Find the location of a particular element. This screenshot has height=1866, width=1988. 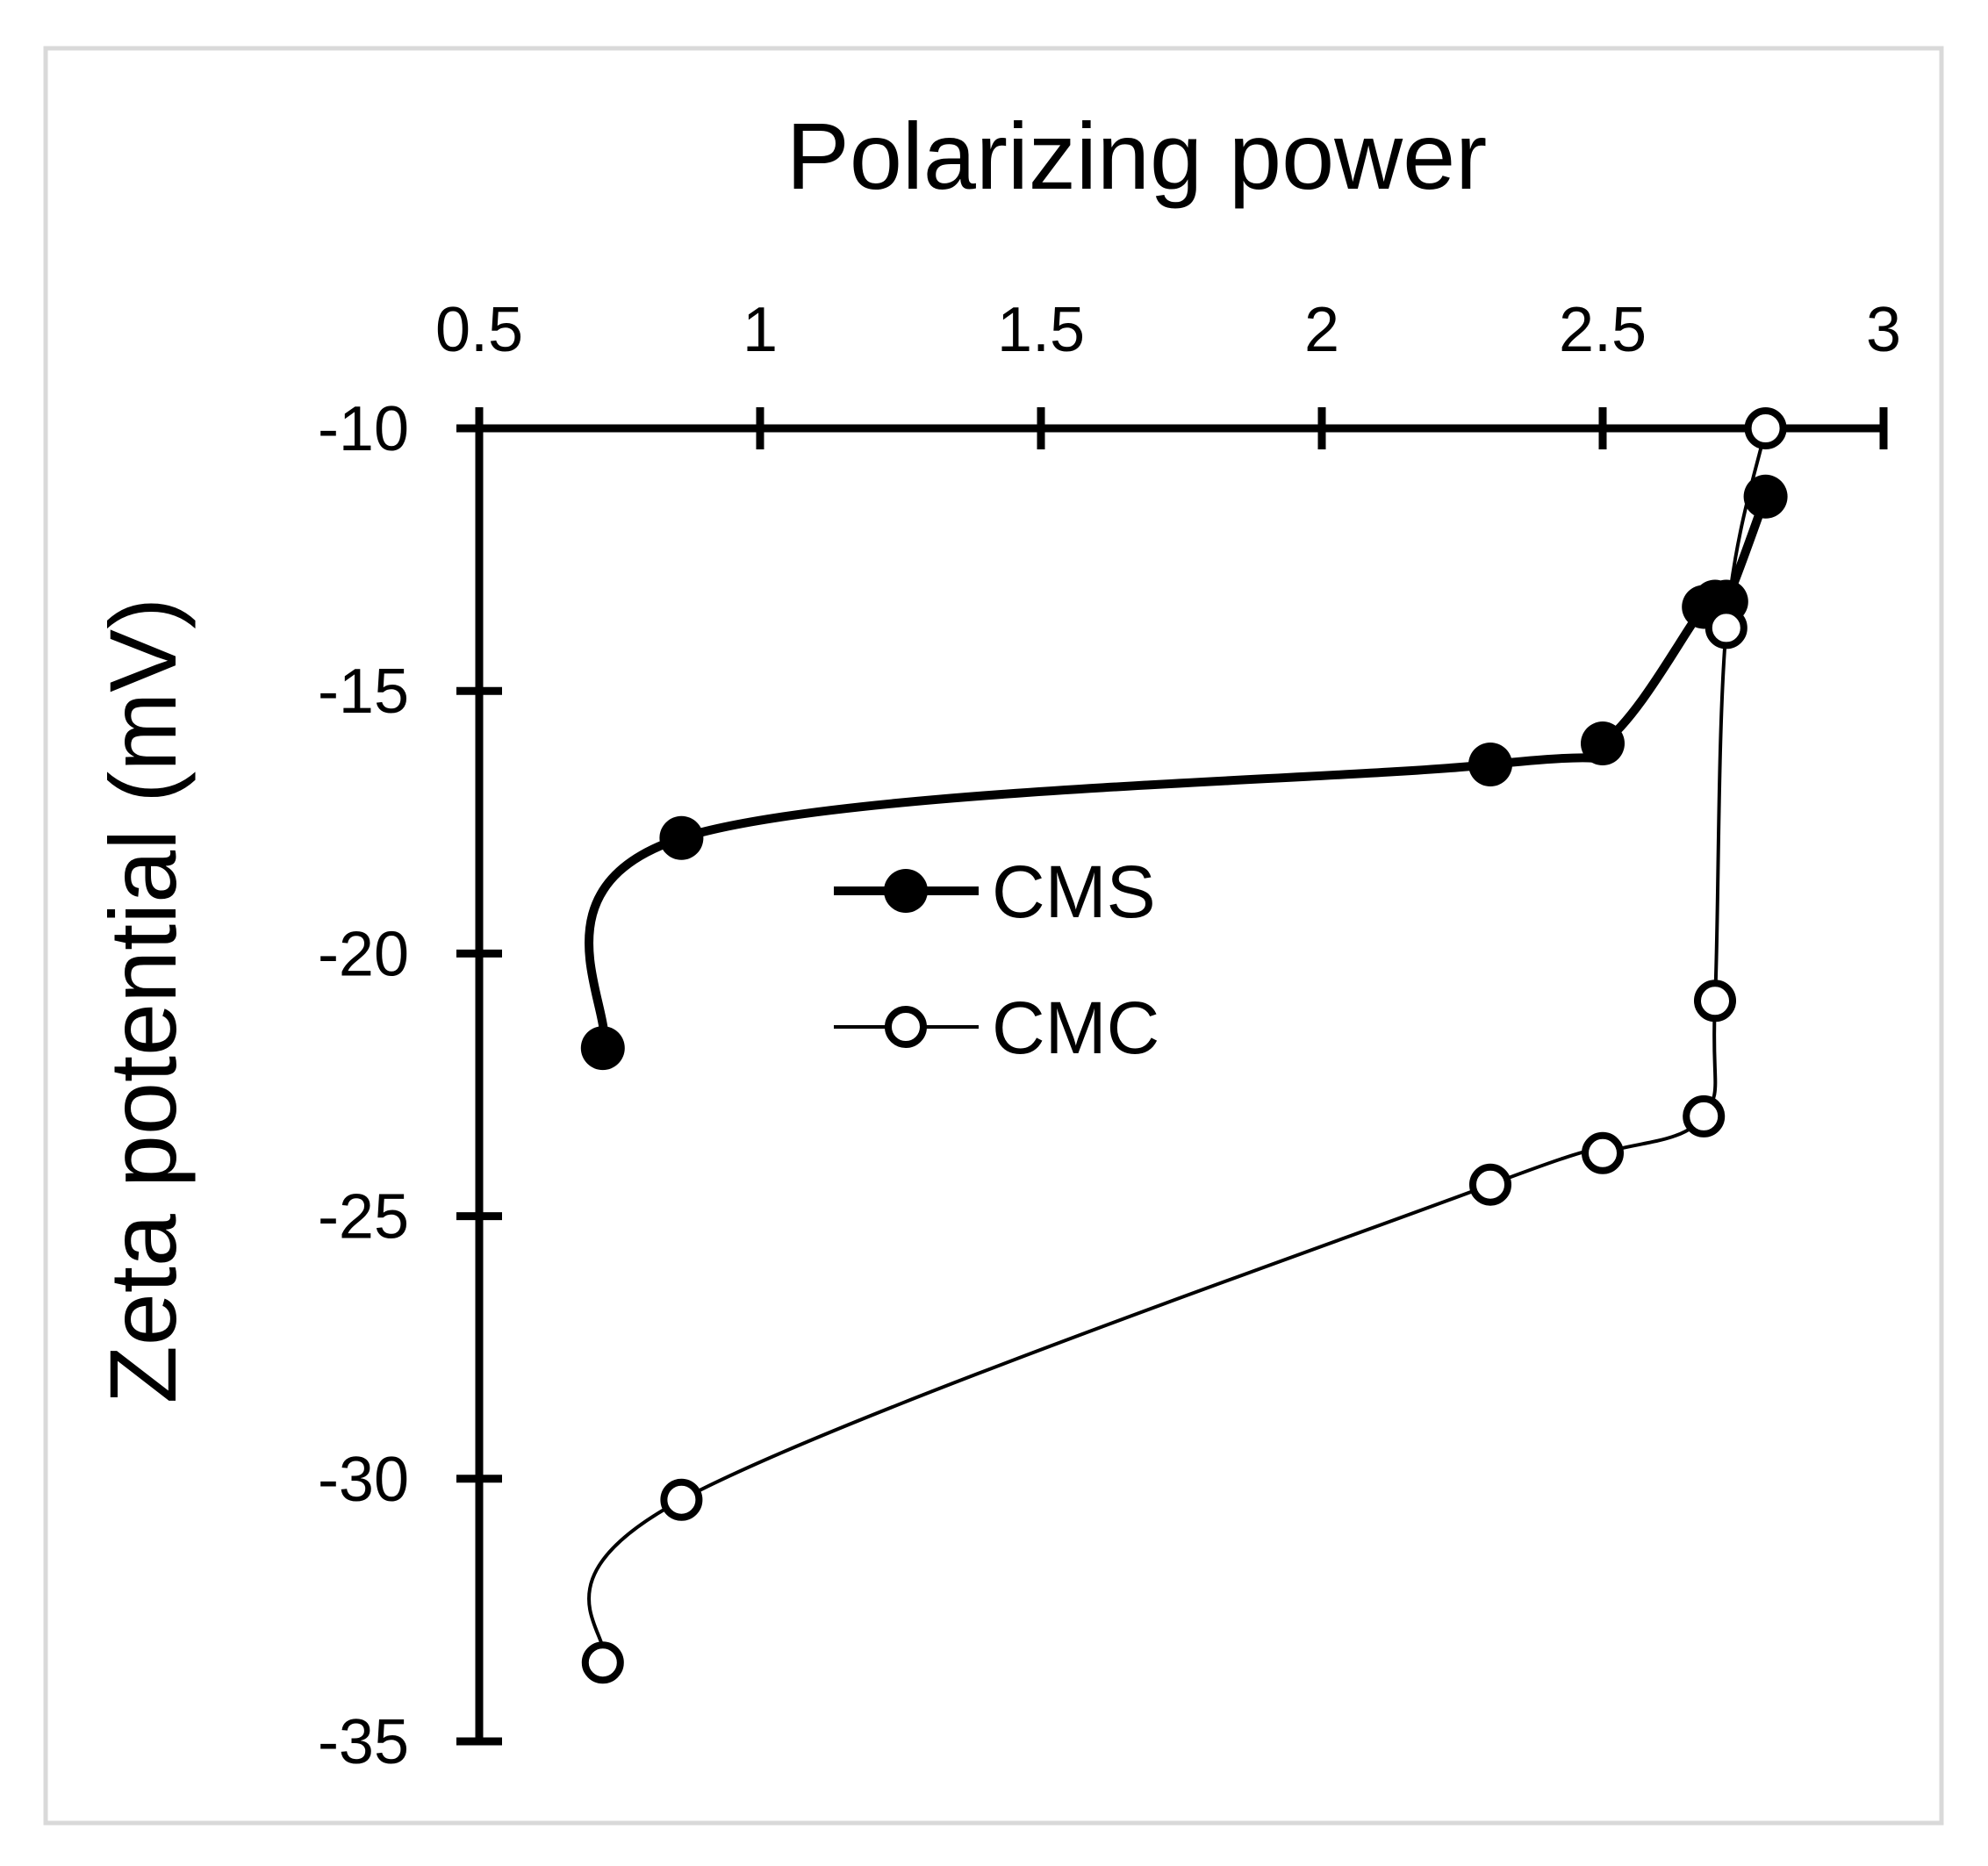

x-tick-label: 3 is located at coordinates (1883, 330).